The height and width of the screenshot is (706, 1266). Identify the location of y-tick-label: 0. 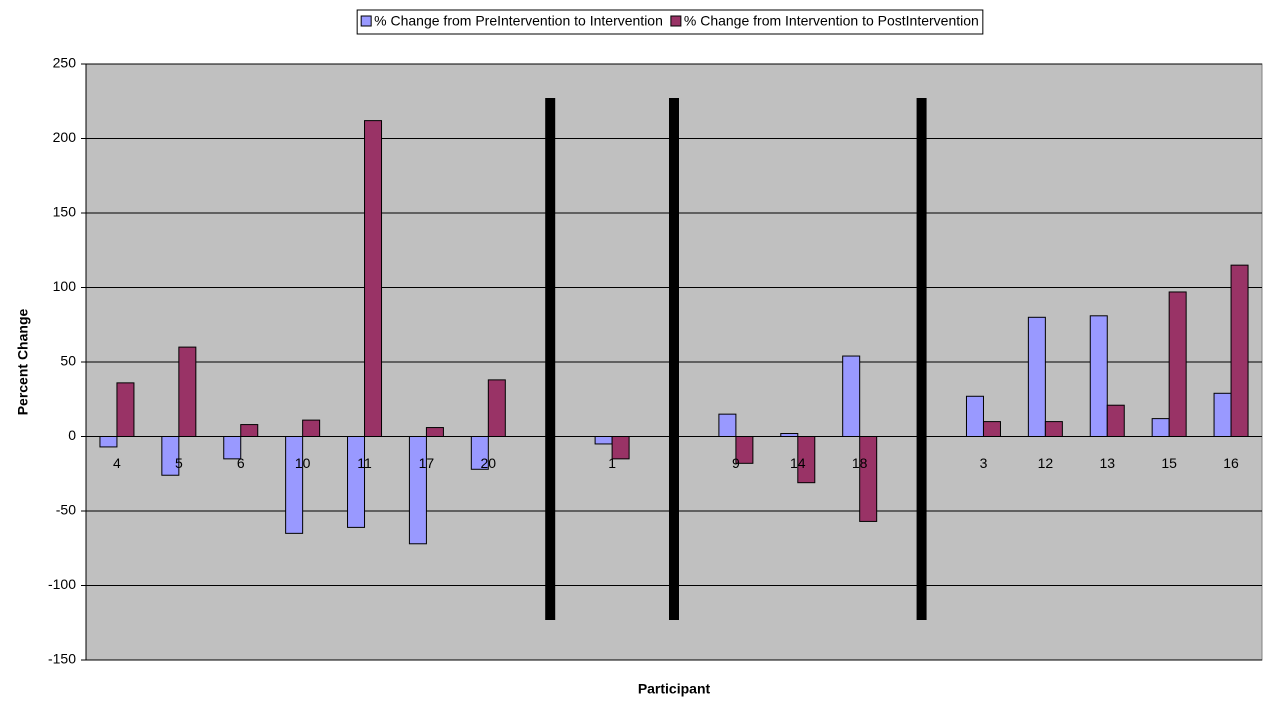
(72, 435).